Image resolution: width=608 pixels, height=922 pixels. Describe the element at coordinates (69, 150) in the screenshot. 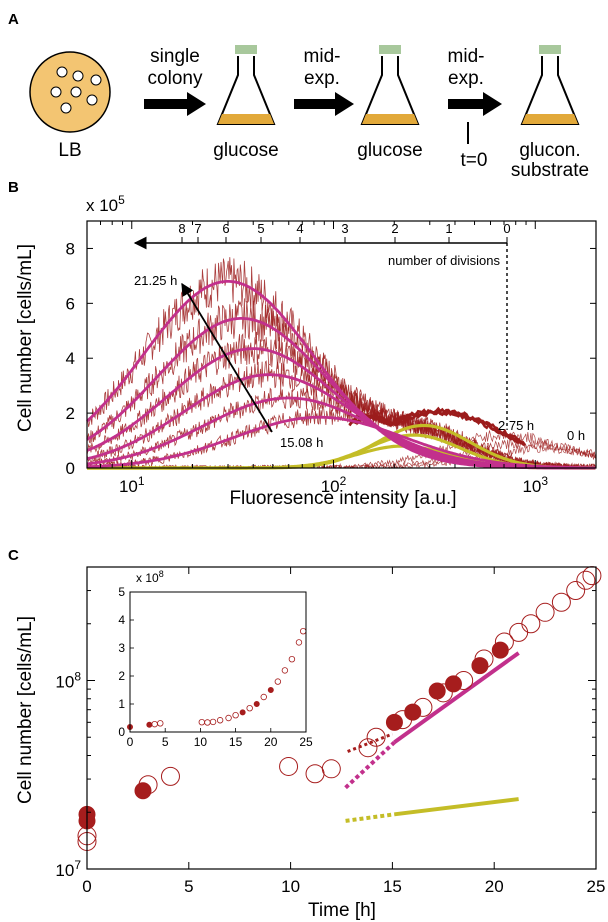

I see `plate-label: LB` at that location.